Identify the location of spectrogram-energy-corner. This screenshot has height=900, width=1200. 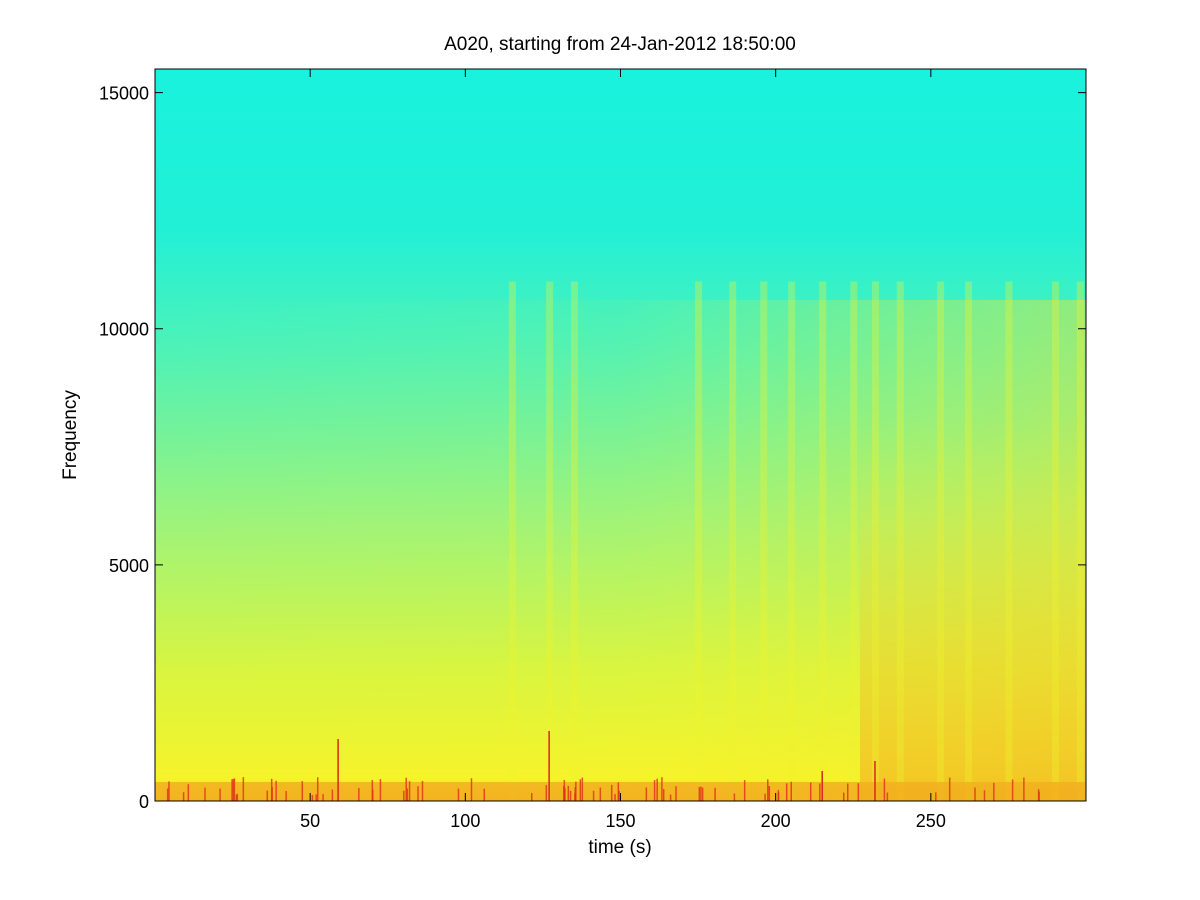
(973, 610).